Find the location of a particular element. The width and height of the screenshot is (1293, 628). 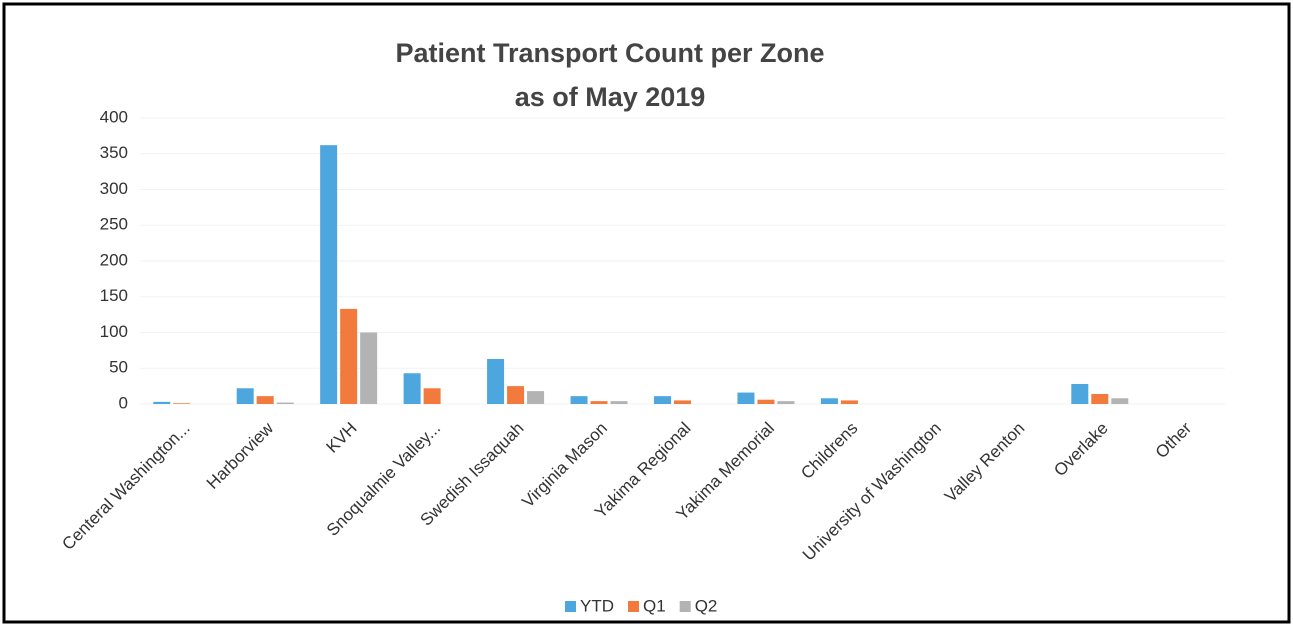

legend-label: Q1 is located at coordinates (654, 605).